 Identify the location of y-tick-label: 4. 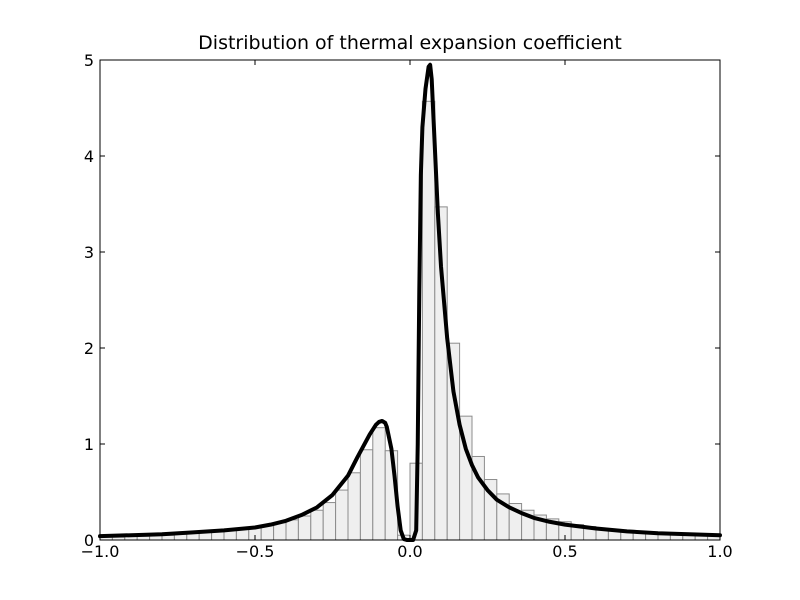
(89, 156).